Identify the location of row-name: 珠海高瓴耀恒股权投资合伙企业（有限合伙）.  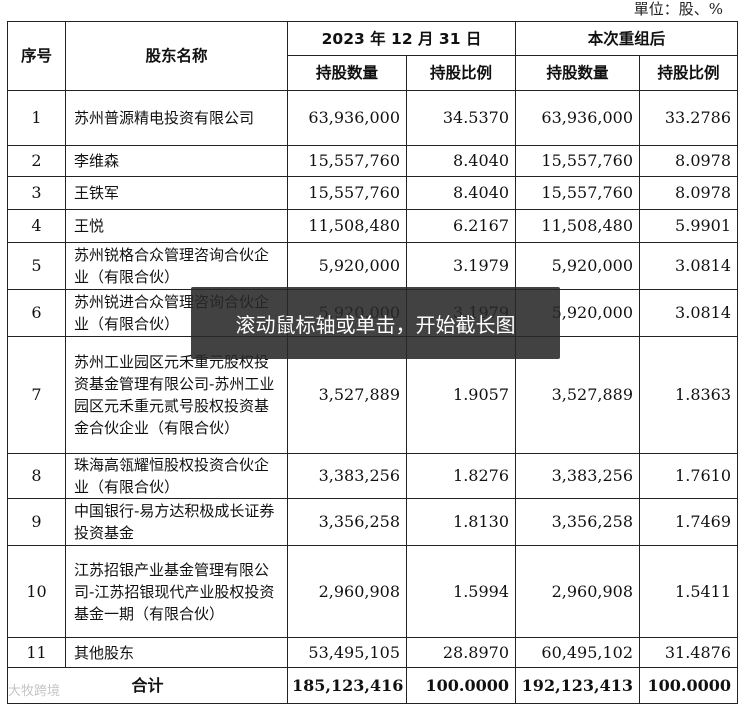
(176, 476).